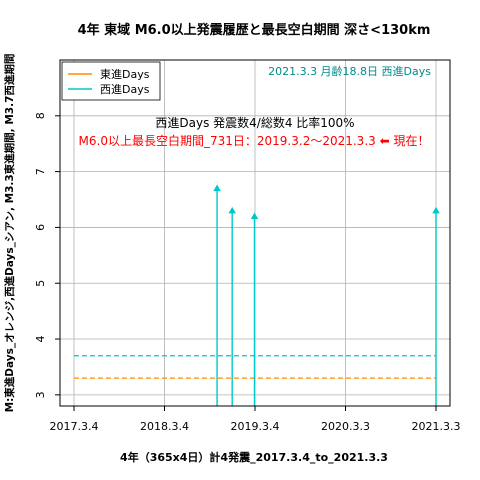 The width and height of the screenshot is (480, 480). Describe the element at coordinates (40, 394) in the screenshot. I see `y-tick-label: 3` at that location.